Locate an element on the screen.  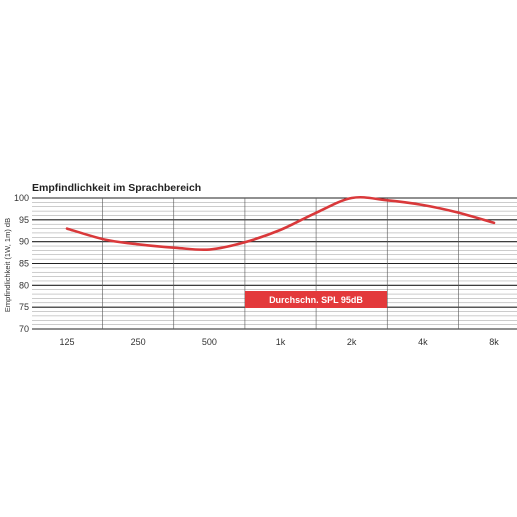
x-tick-label: 500 is located at coordinates (209, 342).